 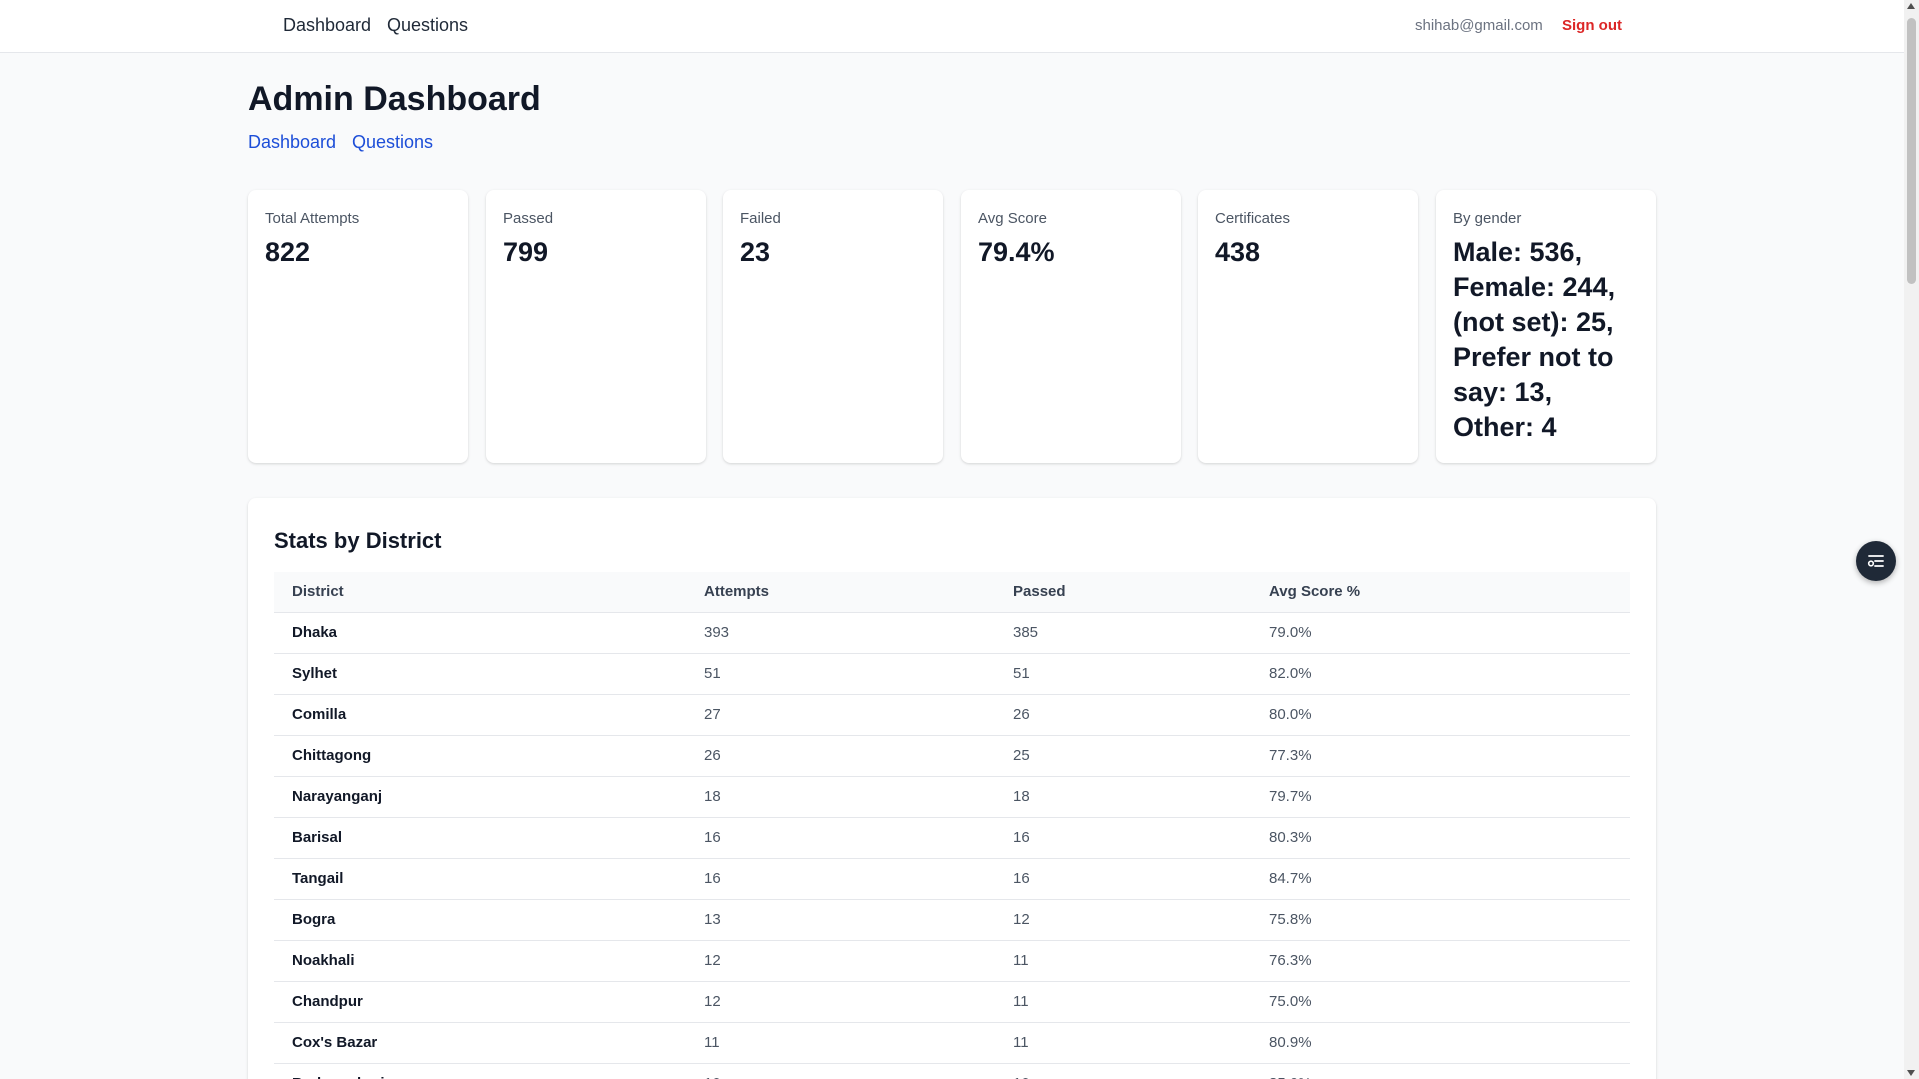 What do you see at coordinates (480, 961) in the screenshot?
I see `district-cell: Noakhali` at bounding box center [480, 961].